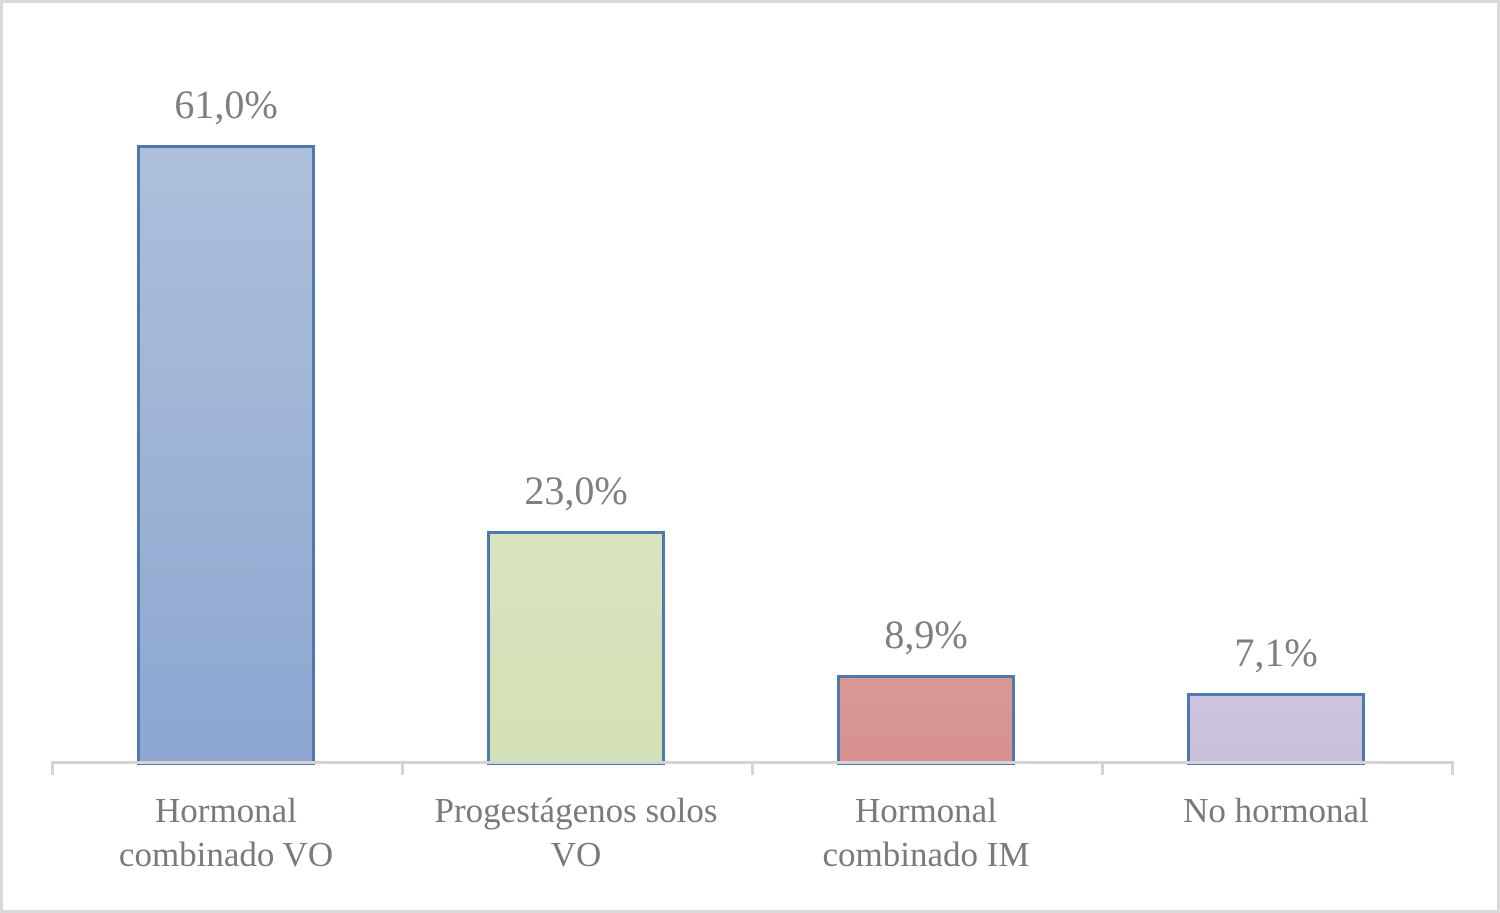  I want to click on x-axis-label-text: No hormonal, so click(1276, 810).